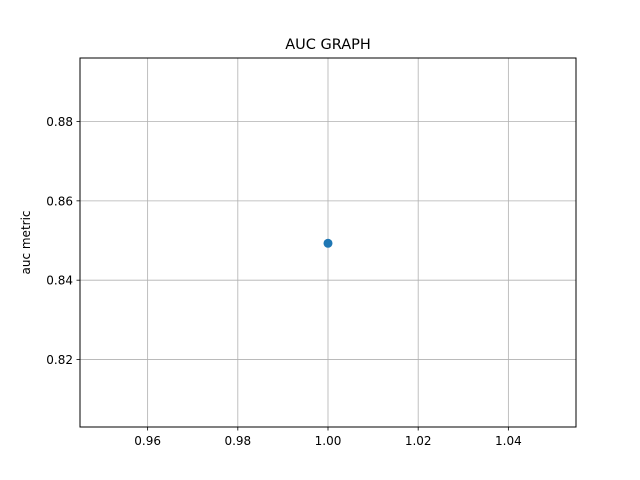  What do you see at coordinates (59, 122) in the screenshot?
I see `y-tick-label: 0.88` at bounding box center [59, 122].